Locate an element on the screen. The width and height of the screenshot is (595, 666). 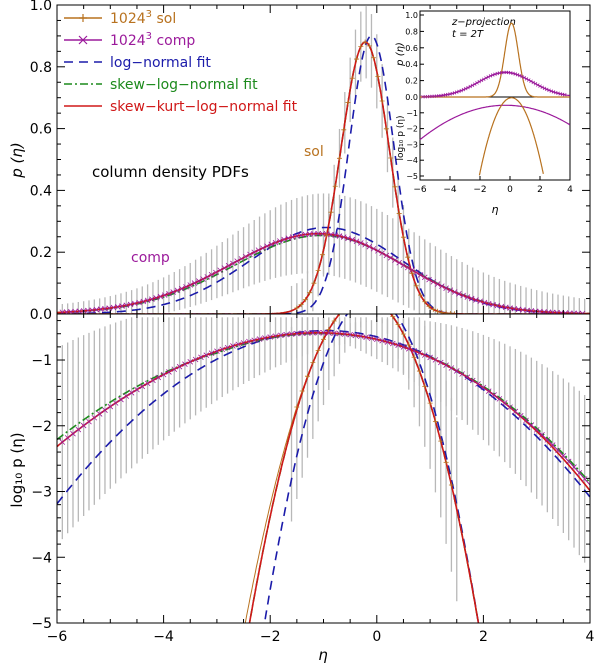
inset-ytick-top-label: 1.0 is located at coordinates (411, 15).